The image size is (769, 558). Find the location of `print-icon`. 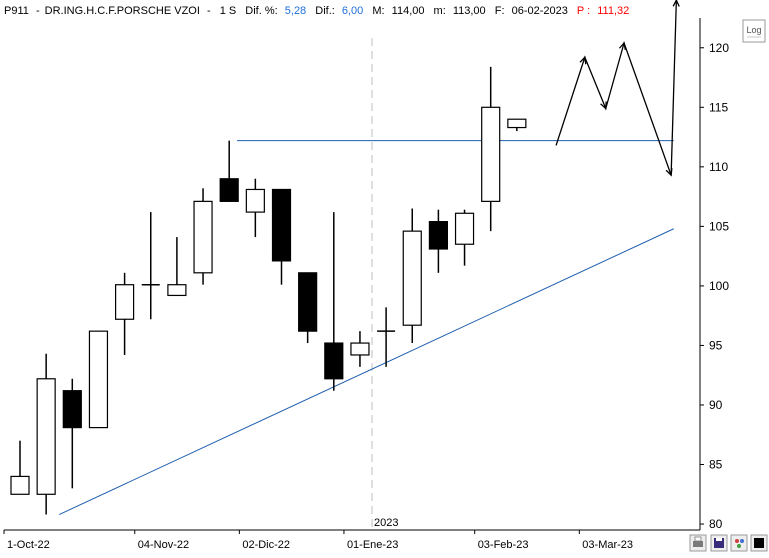

print-icon is located at coordinates (698, 544).